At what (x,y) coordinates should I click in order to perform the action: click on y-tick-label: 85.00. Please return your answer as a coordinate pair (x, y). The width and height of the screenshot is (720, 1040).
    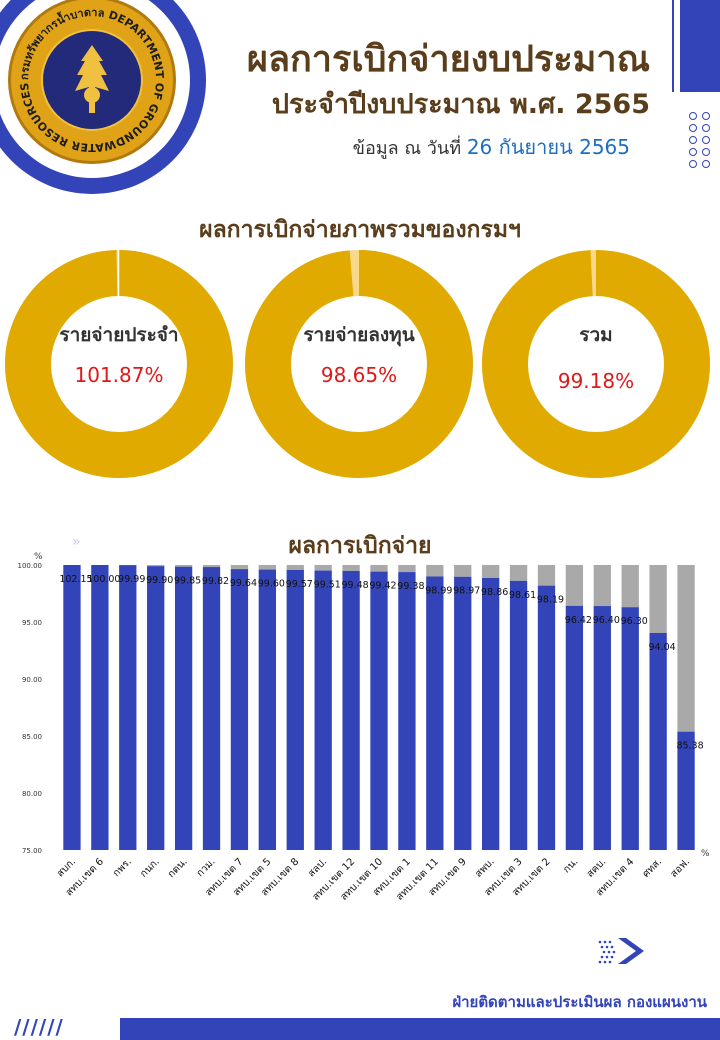
    Looking at the image, I should click on (32, 737).